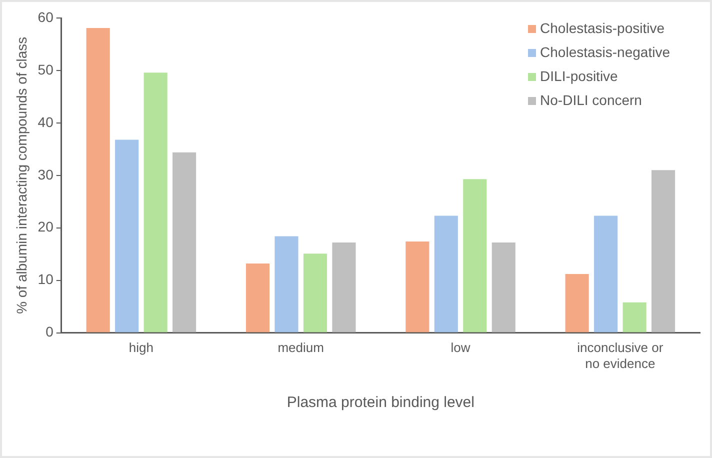  What do you see at coordinates (46, 69) in the screenshot?
I see `y-tick-label: 50` at bounding box center [46, 69].